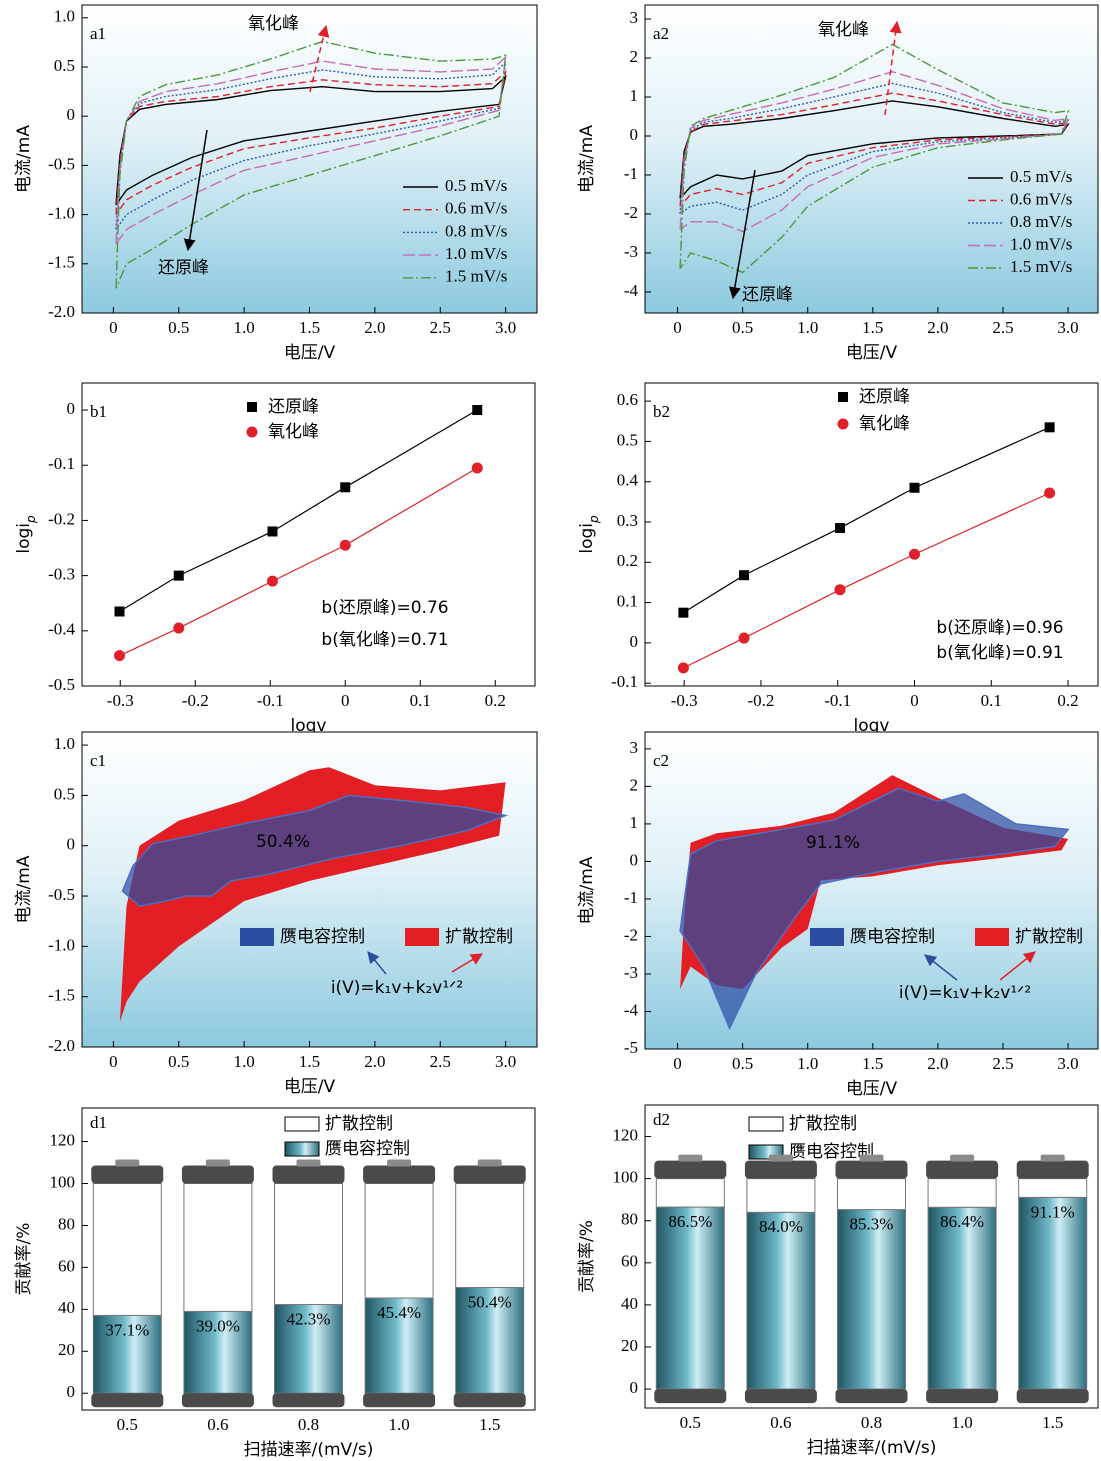 The image size is (1101, 1461). I want to click on y-axis-title-text: 电流/mA, so click(587, 890).